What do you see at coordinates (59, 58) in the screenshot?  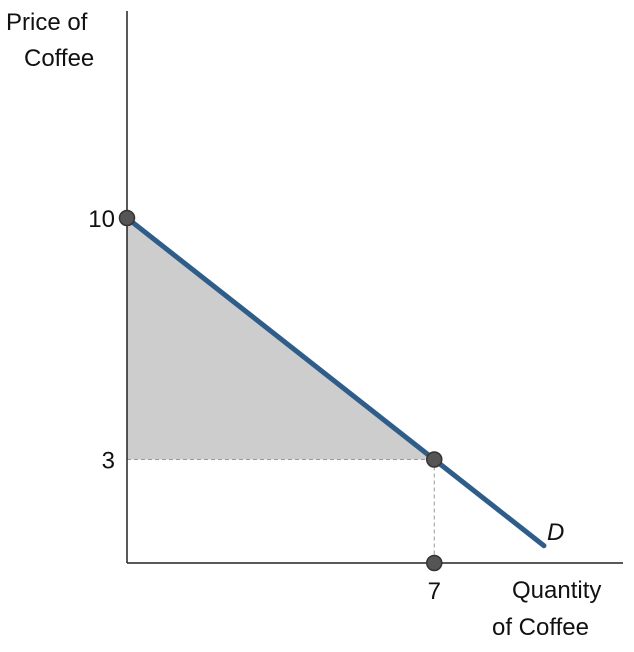 I see `y-axis-label-line-2: Coffee` at bounding box center [59, 58].